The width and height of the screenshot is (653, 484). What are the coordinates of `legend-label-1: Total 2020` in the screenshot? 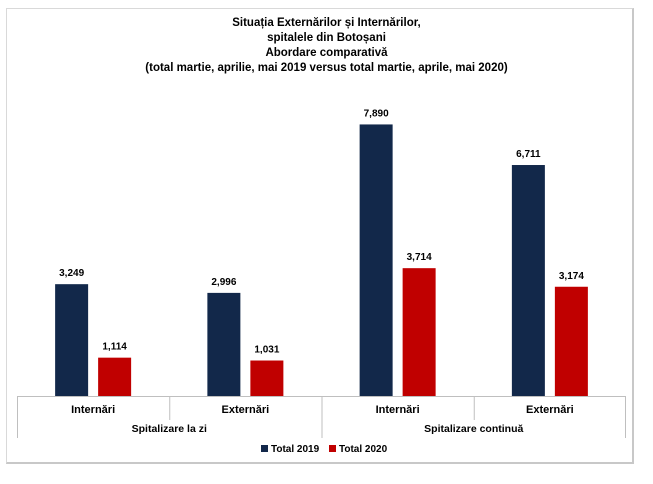 It's located at (363, 449).